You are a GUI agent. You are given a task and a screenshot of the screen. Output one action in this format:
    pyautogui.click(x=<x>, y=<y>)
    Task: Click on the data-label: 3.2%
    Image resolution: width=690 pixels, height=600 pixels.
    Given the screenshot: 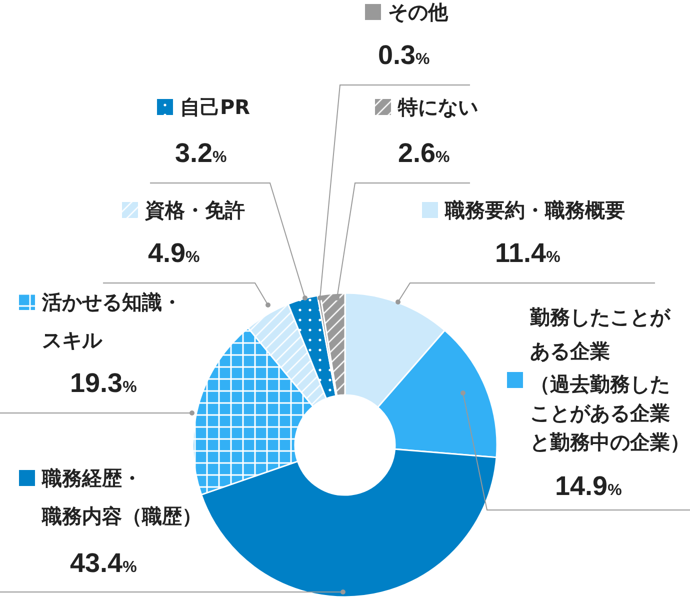 What is the action you would take?
    pyautogui.click(x=201, y=153)
    